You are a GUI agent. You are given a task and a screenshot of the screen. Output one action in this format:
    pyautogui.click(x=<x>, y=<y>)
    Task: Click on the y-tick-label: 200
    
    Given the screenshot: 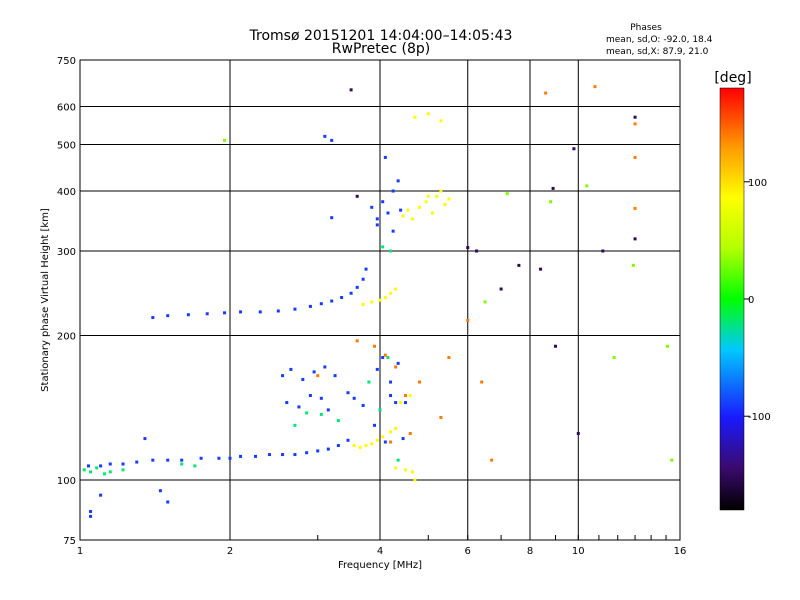 What is the action you would take?
    pyautogui.click(x=66, y=337)
    